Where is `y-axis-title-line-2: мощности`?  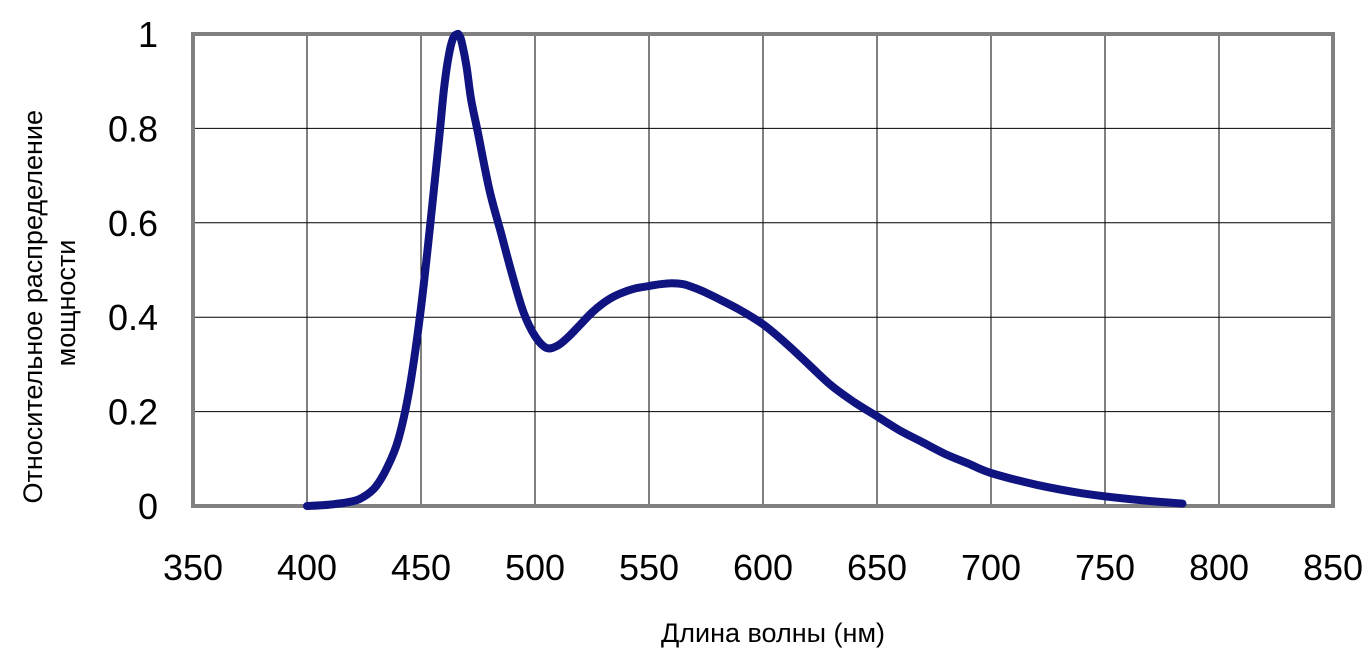 y-axis-title-line-2: мощности is located at coordinates (66, 303).